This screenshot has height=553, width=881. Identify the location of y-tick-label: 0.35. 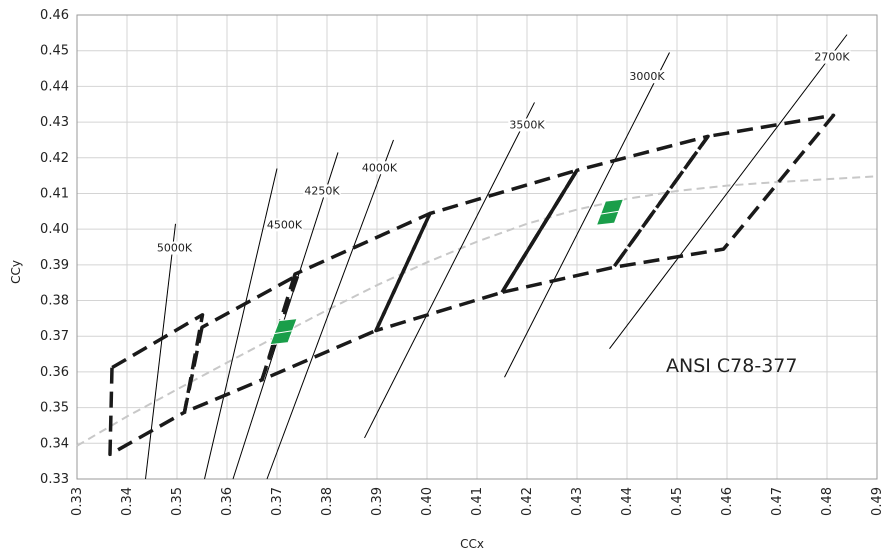
(54, 408).